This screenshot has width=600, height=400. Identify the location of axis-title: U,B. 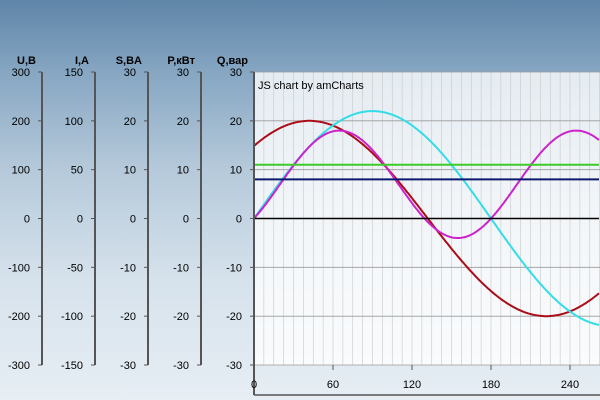
(26, 61).